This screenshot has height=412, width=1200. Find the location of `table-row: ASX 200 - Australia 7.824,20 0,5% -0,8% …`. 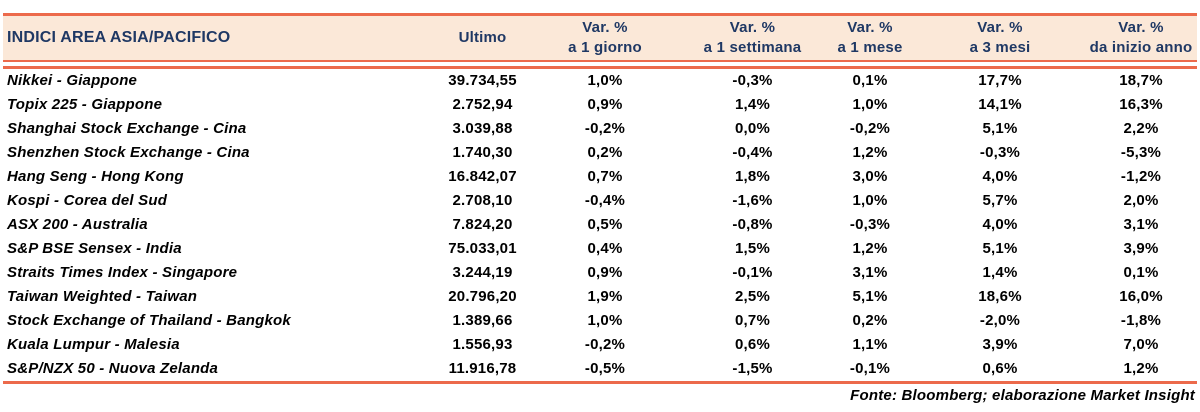

table-row: ASX 200 - Australia 7.824,20 0,5% -0,8% … is located at coordinates (600, 225).